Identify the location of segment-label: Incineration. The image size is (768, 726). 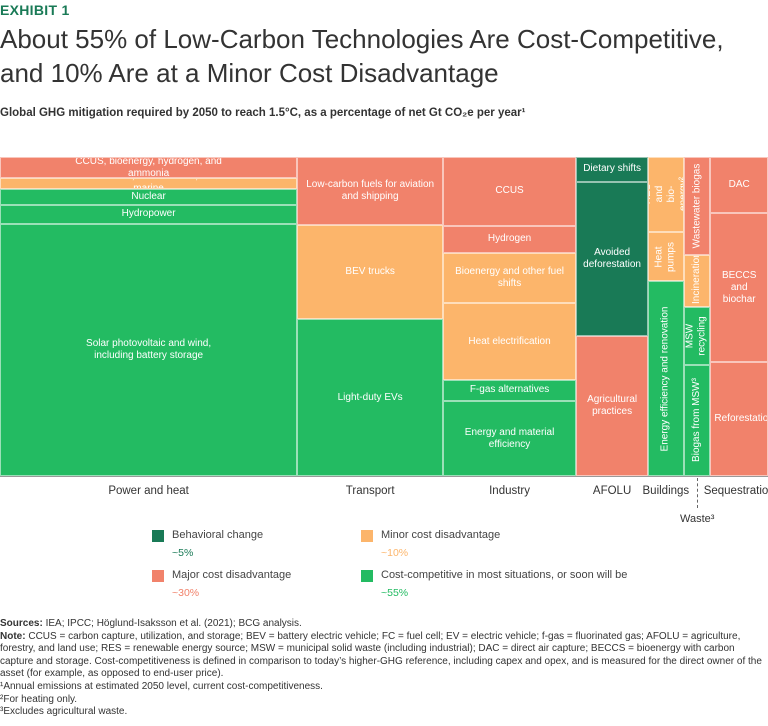
(696, 279).